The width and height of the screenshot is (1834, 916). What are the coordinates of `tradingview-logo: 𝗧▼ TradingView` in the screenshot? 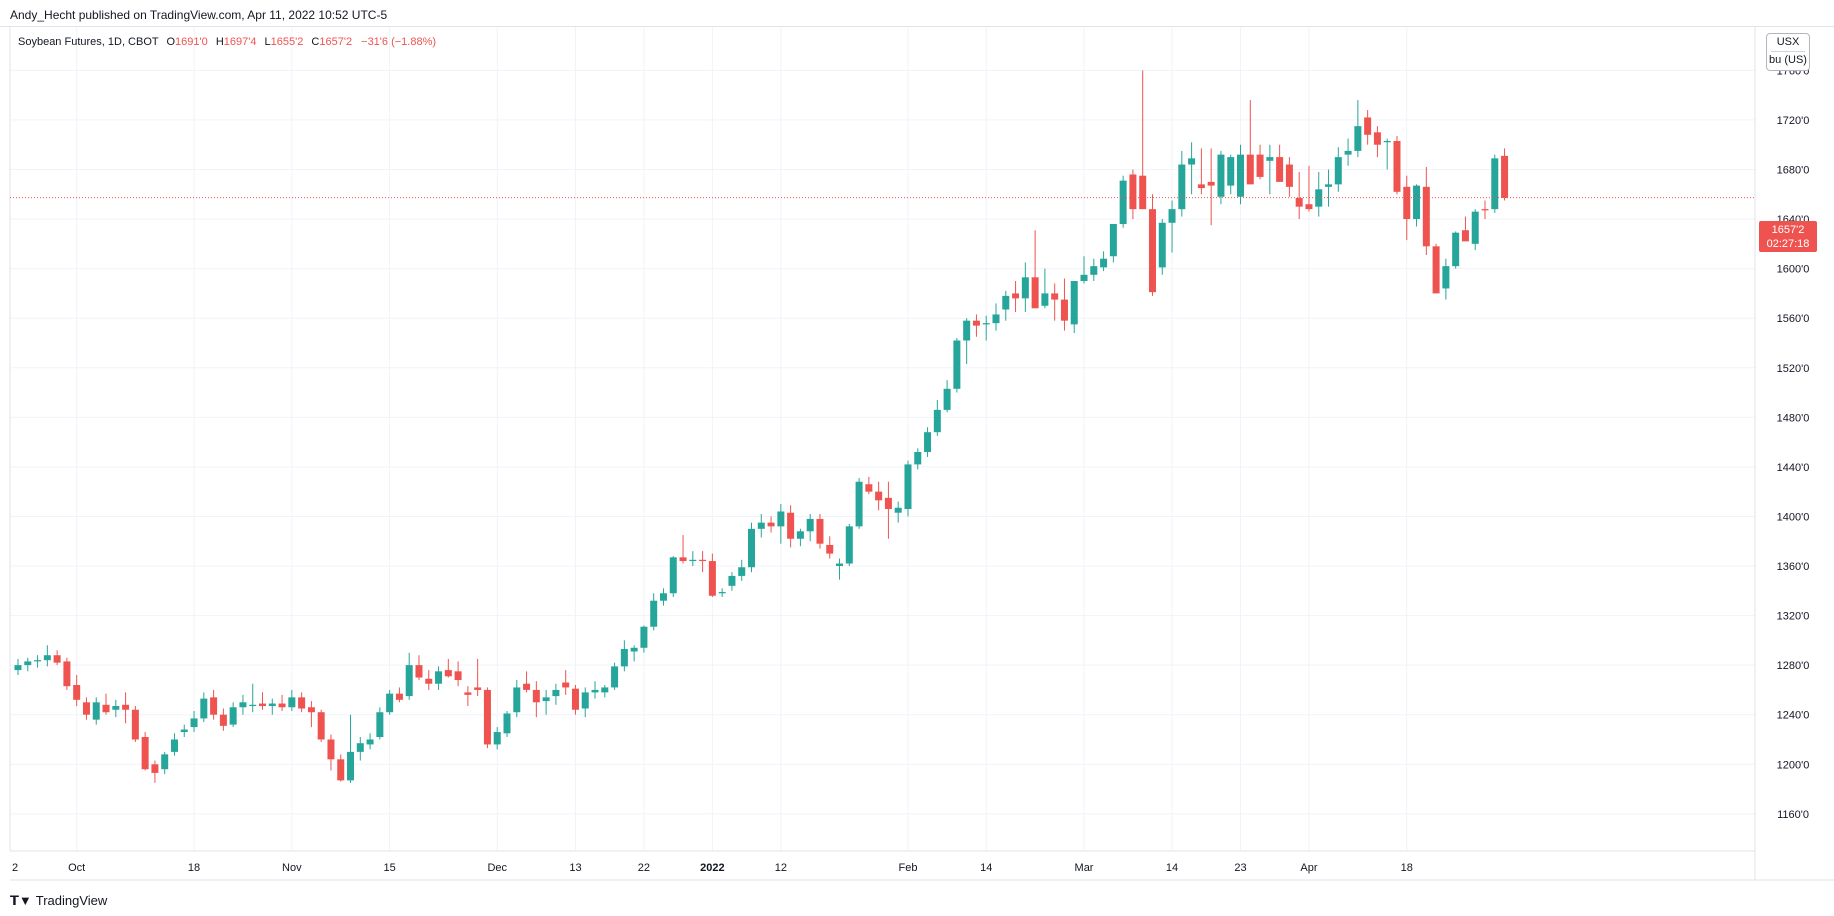 It's located at (58, 901).